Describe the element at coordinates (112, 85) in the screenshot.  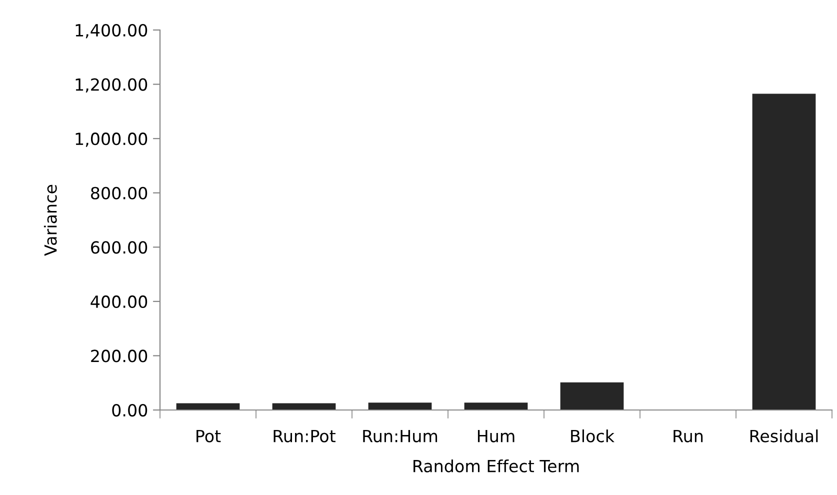
I see `y-tick-label: 1,200.00` at that location.